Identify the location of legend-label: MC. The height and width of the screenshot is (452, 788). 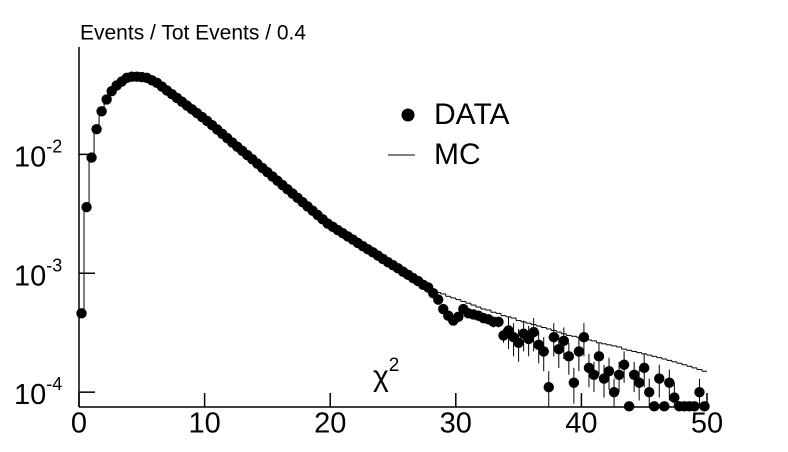
(457, 154).